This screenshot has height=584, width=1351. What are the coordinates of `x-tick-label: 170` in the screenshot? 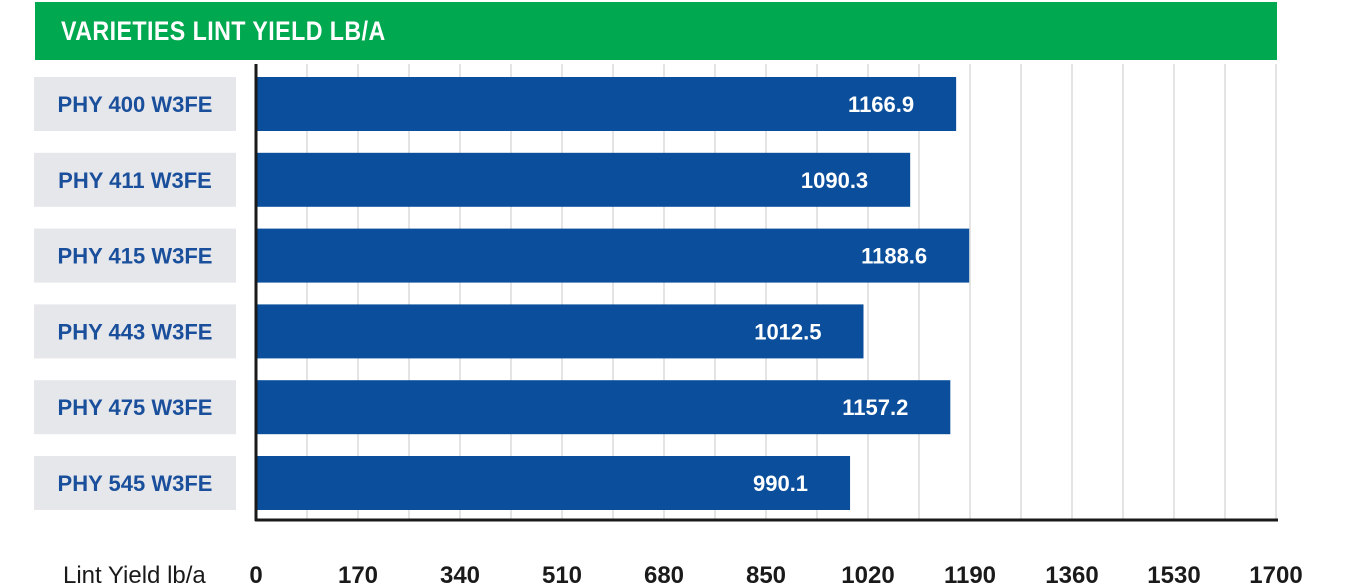 It's located at (358, 573).